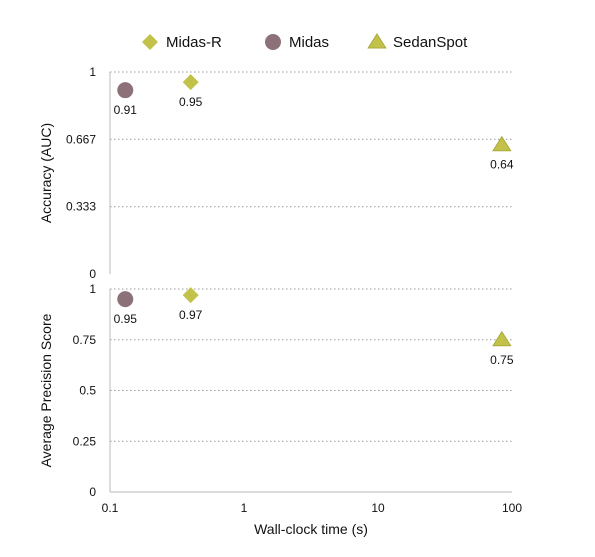  I want to click on legend-label-midas-r: Midas-R, so click(194, 42).